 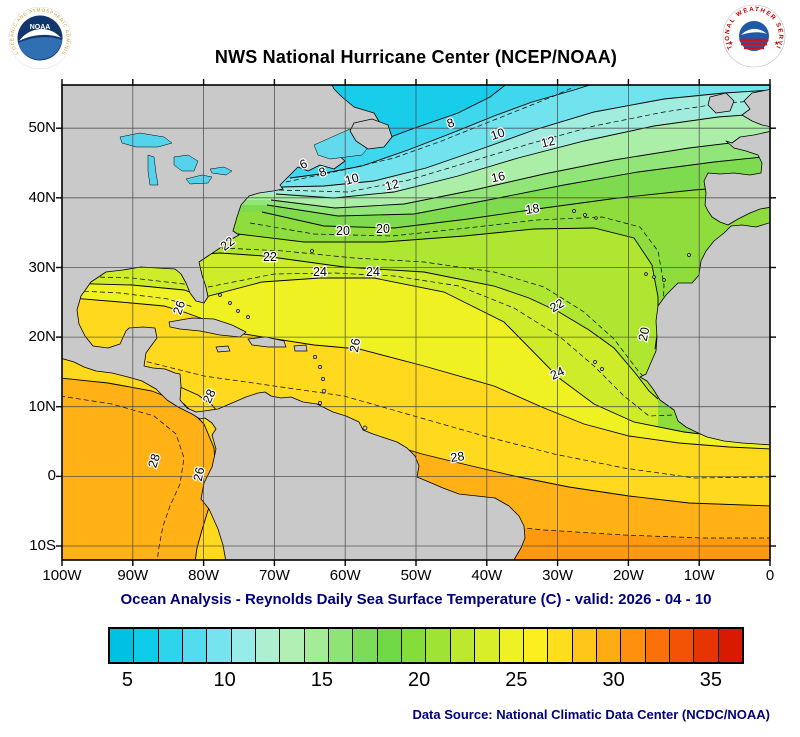 What do you see at coordinates (704, 334) in the screenshot?
I see `land-africa` at bounding box center [704, 334].